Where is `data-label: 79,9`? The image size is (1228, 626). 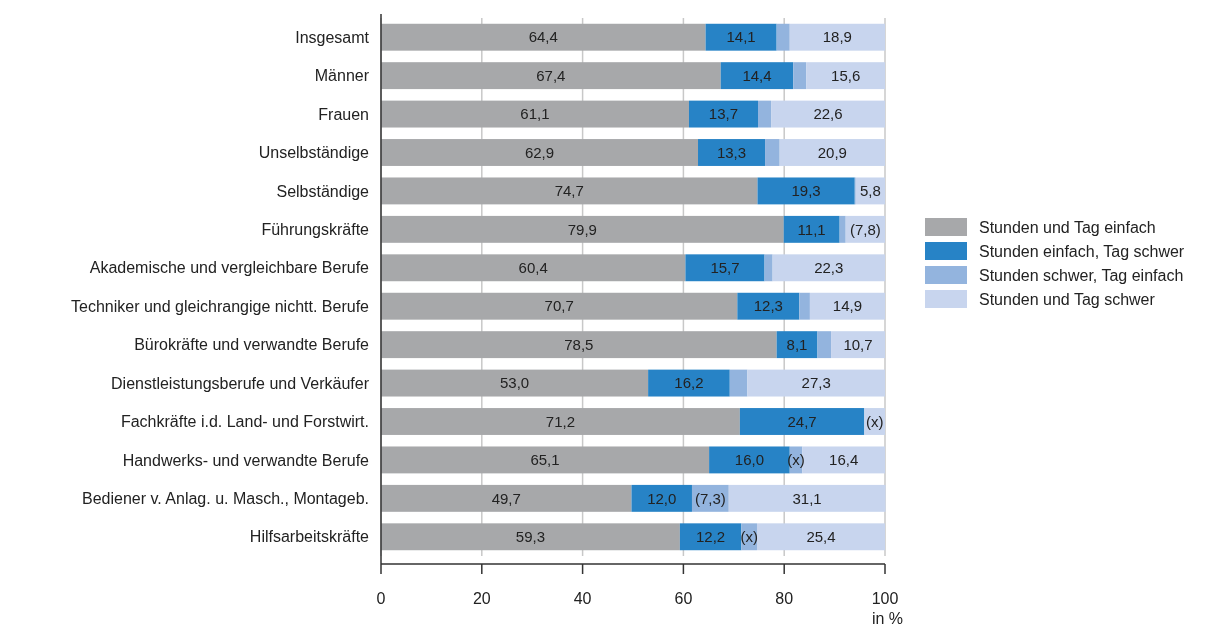
data-label: 79,9 is located at coordinates (582, 229).